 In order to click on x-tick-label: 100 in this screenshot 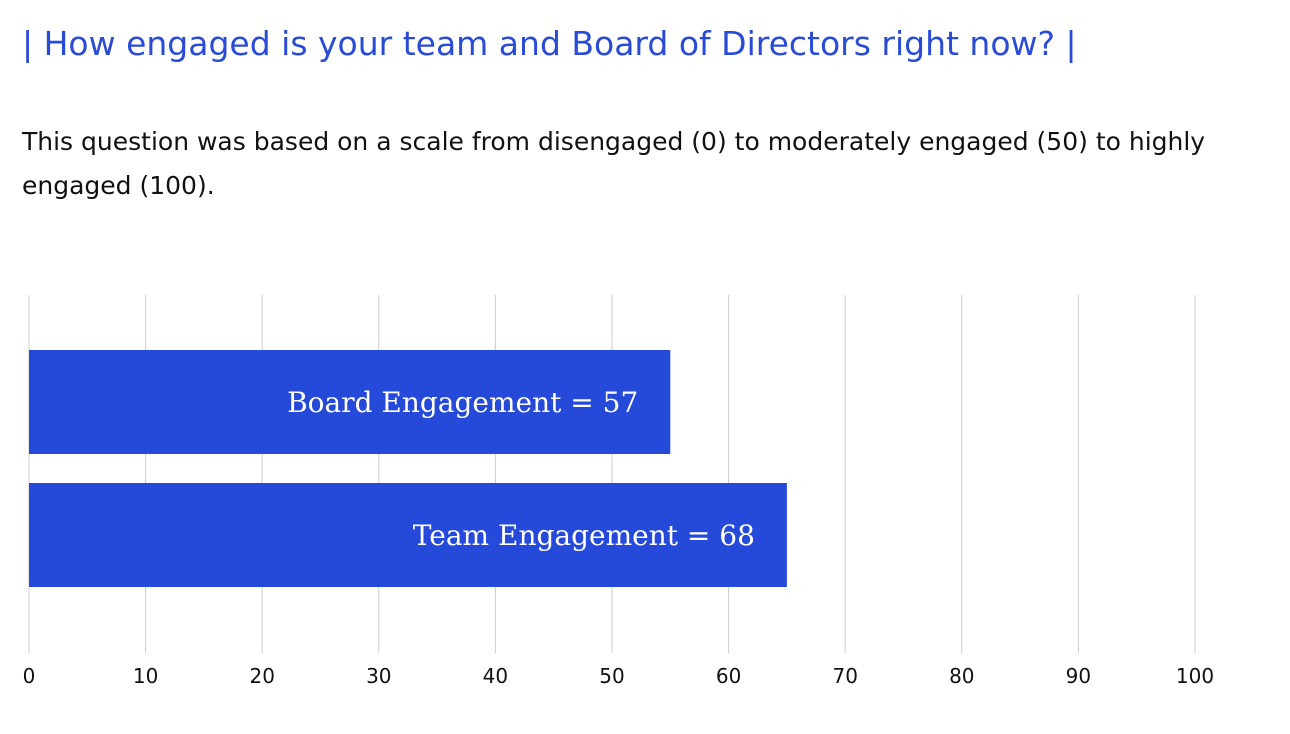, I will do `click(1195, 676)`.